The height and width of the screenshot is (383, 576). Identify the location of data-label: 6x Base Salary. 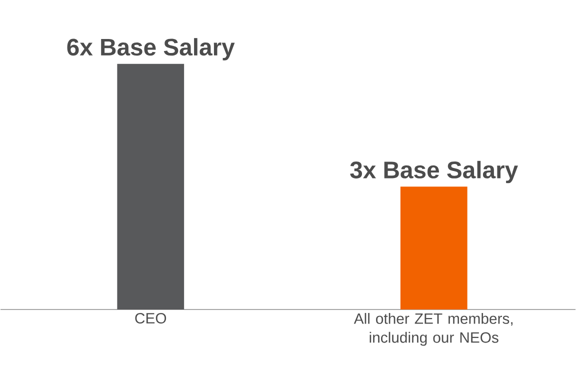
(151, 49).